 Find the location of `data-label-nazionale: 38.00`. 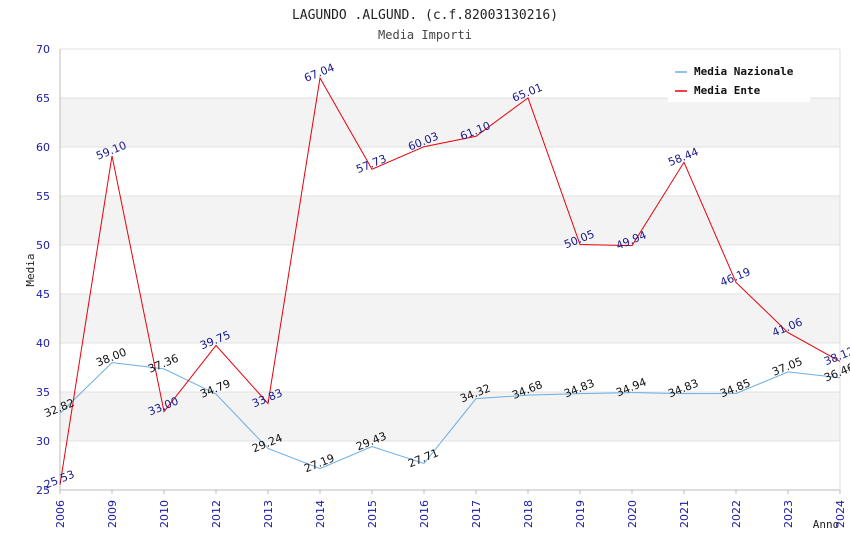

data-label-nazionale: 38.00 is located at coordinates (111, 358).